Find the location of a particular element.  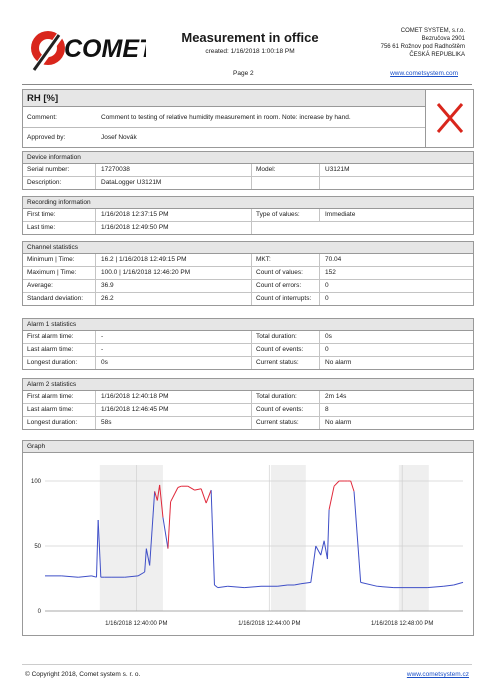

count-events-value: 0 is located at coordinates (327, 349).